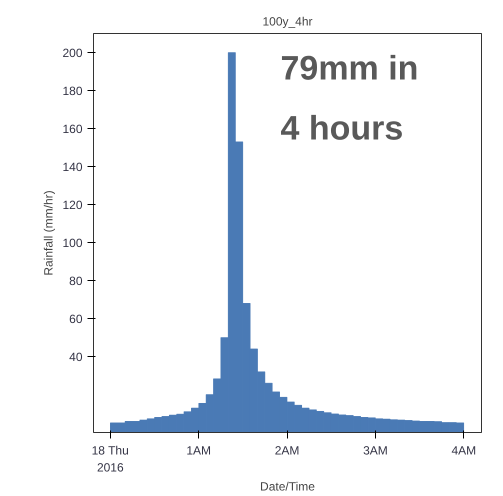 The width and height of the screenshot is (503, 496). I want to click on x-tick-label: 1AM, so click(199, 451).